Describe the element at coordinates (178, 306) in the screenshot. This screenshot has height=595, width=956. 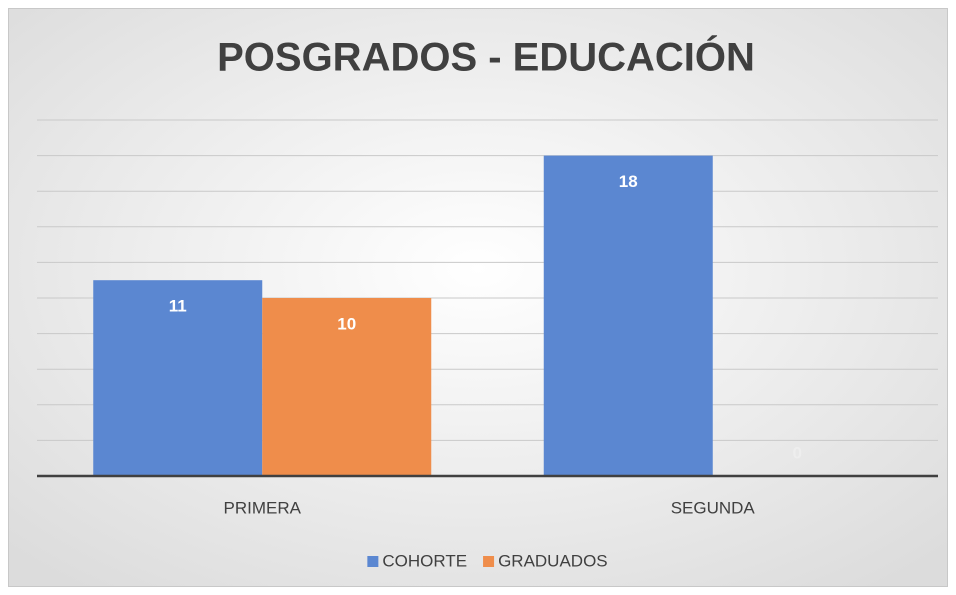
I see `data-label: 11` at that location.